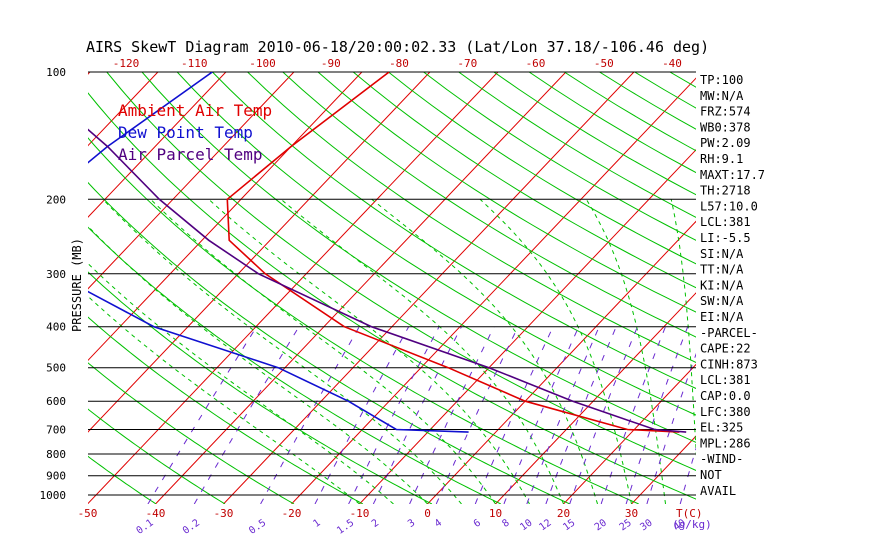 Image resolution: width=870 pixels, height=560 pixels. What do you see at coordinates (601, 525) in the screenshot?
I see `mixing-ratio-label: 20` at bounding box center [601, 525].